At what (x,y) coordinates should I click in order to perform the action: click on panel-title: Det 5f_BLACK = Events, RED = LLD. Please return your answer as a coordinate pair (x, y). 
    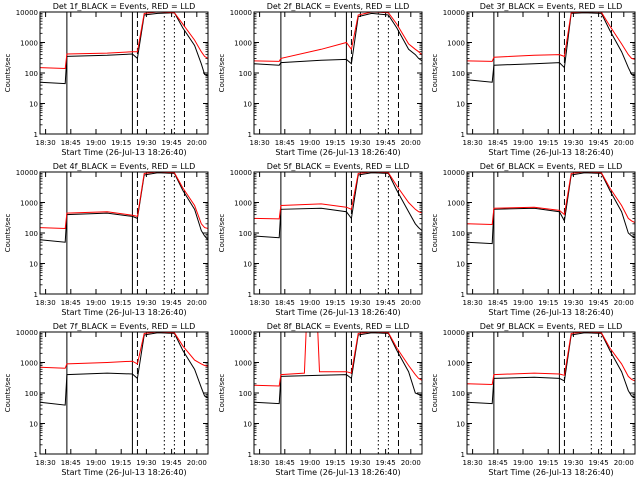
    Looking at the image, I should click on (338, 166).